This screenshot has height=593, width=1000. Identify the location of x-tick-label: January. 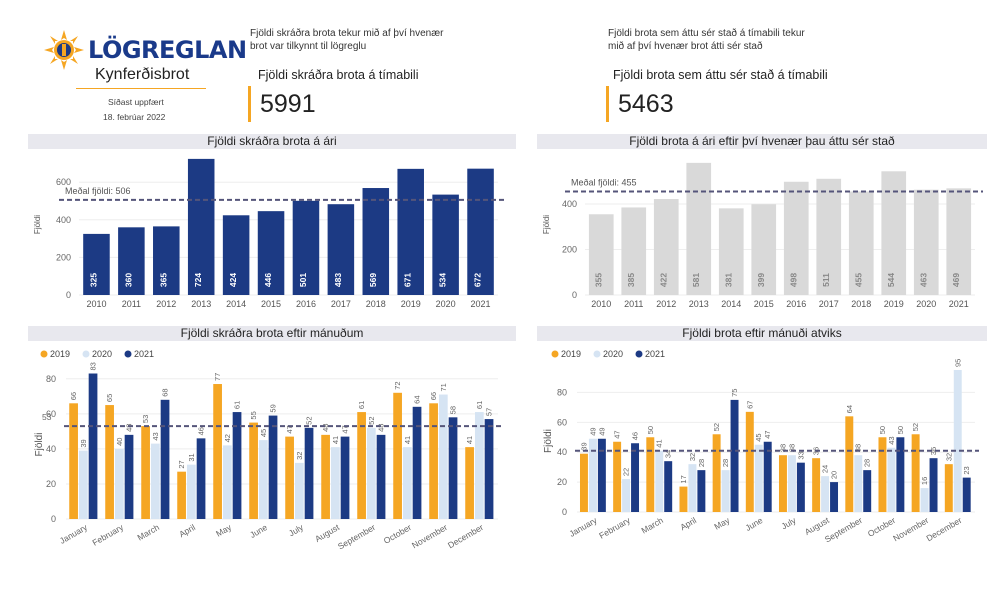
(74, 534).